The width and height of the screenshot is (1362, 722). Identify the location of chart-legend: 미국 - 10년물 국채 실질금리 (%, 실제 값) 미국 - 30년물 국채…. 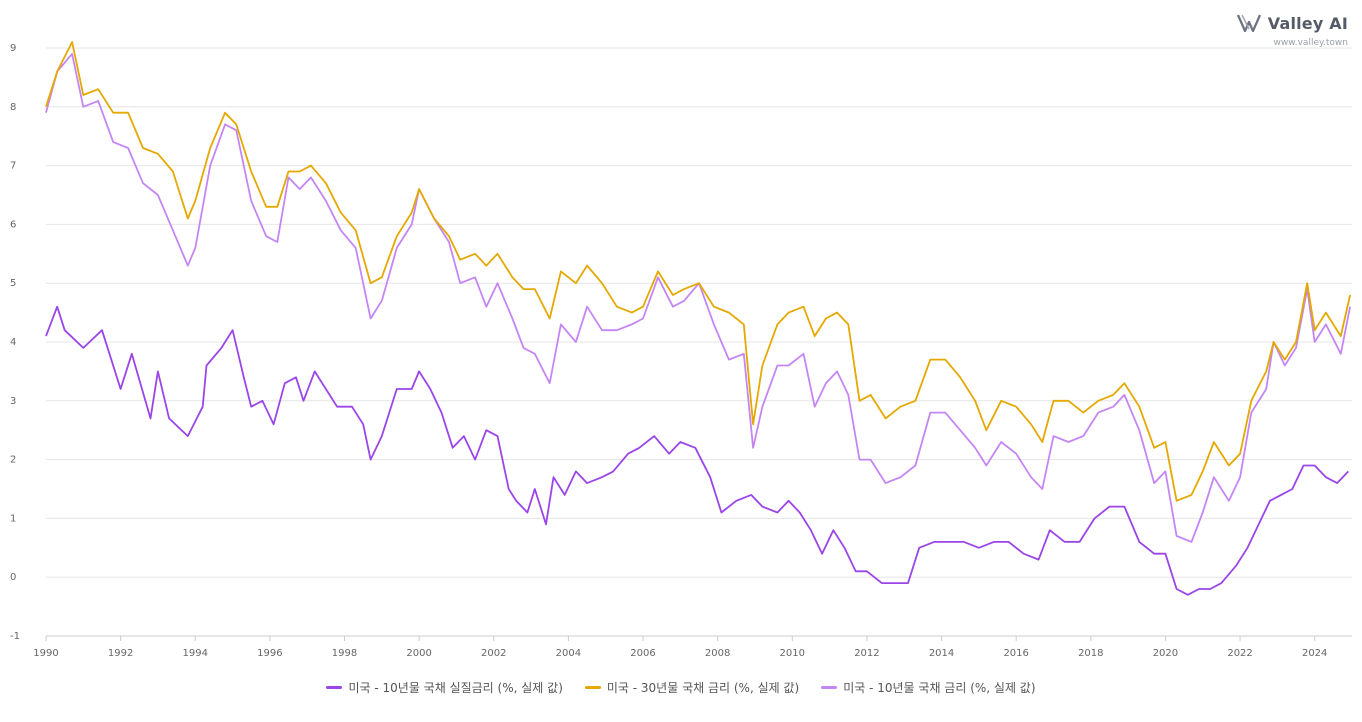
(681, 687).